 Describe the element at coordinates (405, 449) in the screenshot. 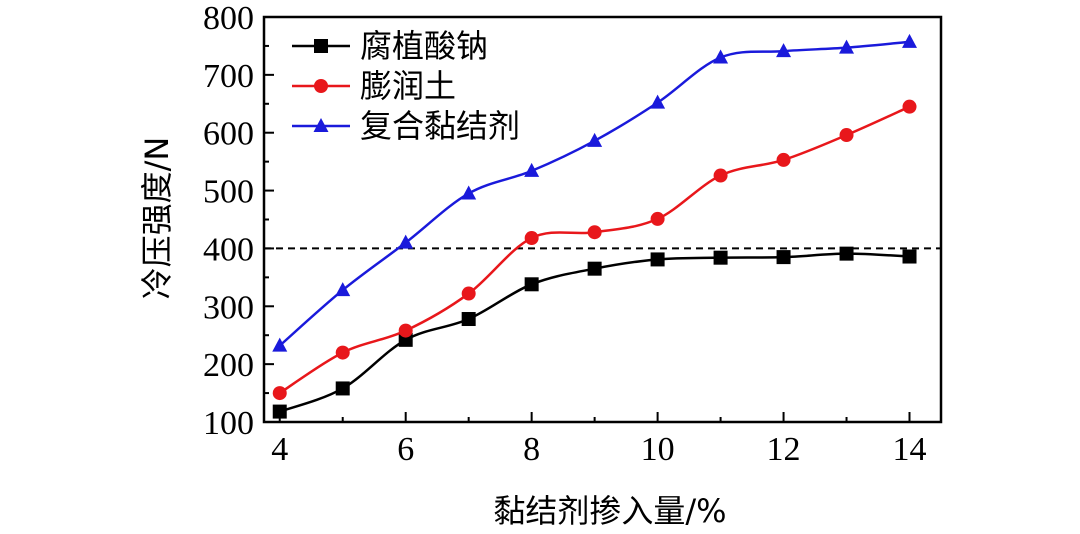

I see `x-tick-label: 6` at that location.